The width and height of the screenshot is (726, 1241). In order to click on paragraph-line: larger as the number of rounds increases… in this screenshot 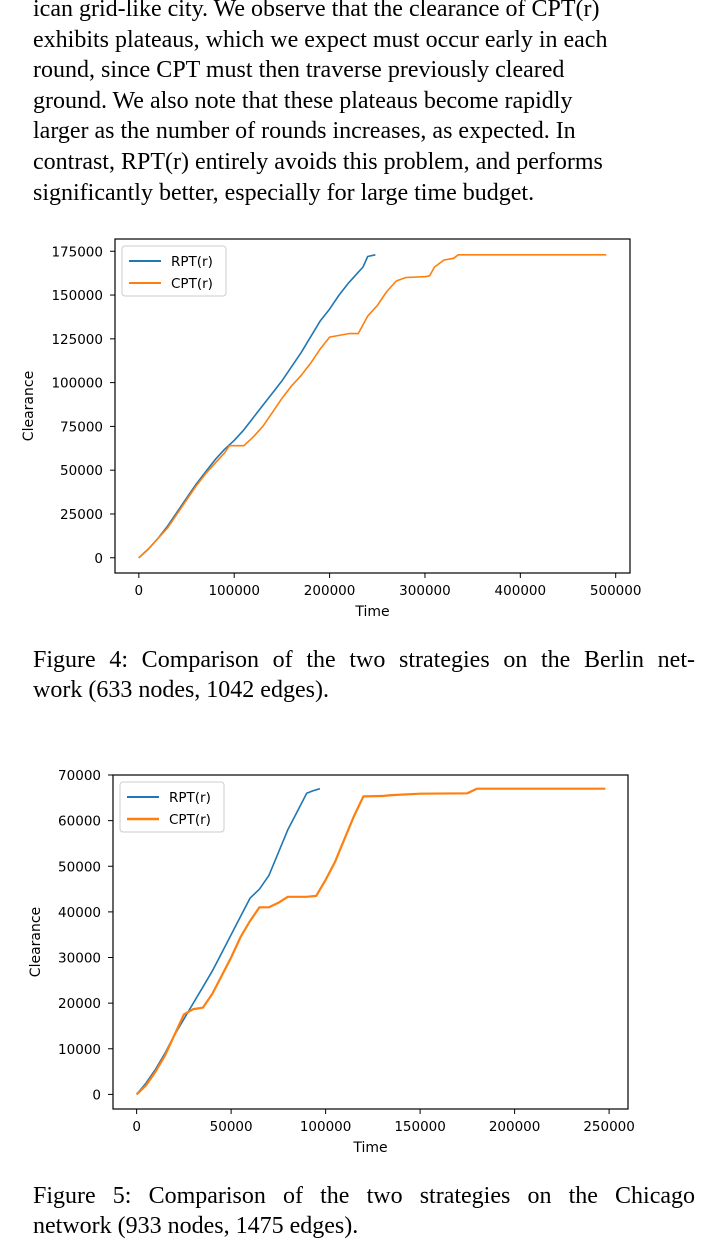, I will do `click(304, 131)`.